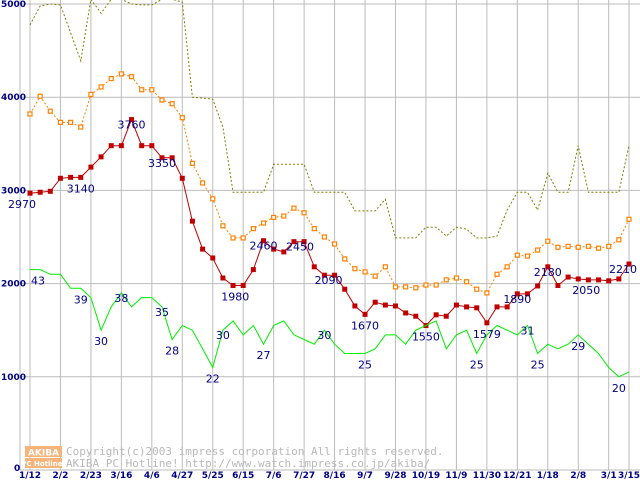 The width and height of the screenshot is (640, 480). What do you see at coordinates (578, 475) in the screenshot?
I see `x-tick-label: 2/8` at bounding box center [578, 475].